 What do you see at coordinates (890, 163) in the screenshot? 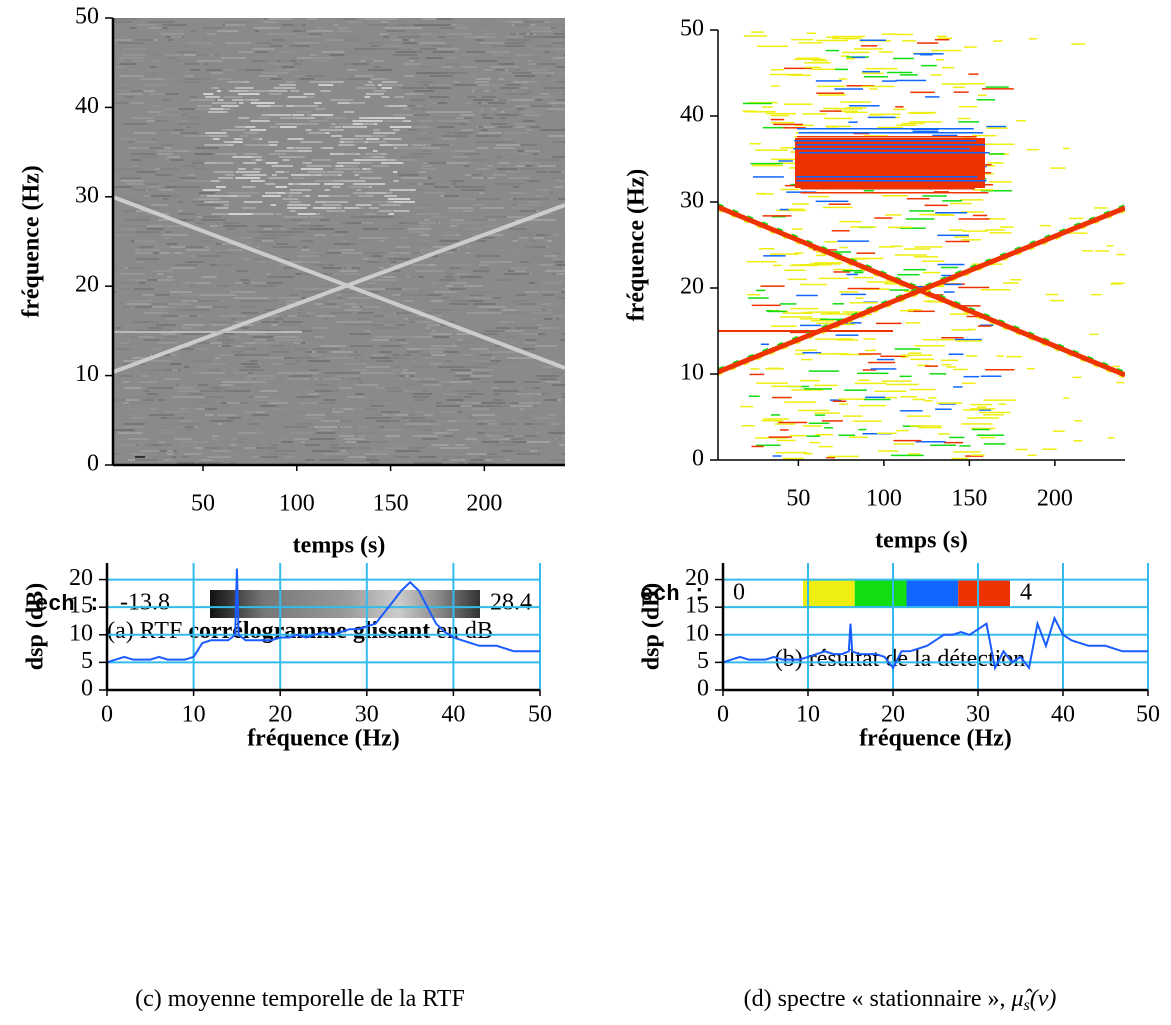
I see `detection-band` at bounding box center [890, 163].